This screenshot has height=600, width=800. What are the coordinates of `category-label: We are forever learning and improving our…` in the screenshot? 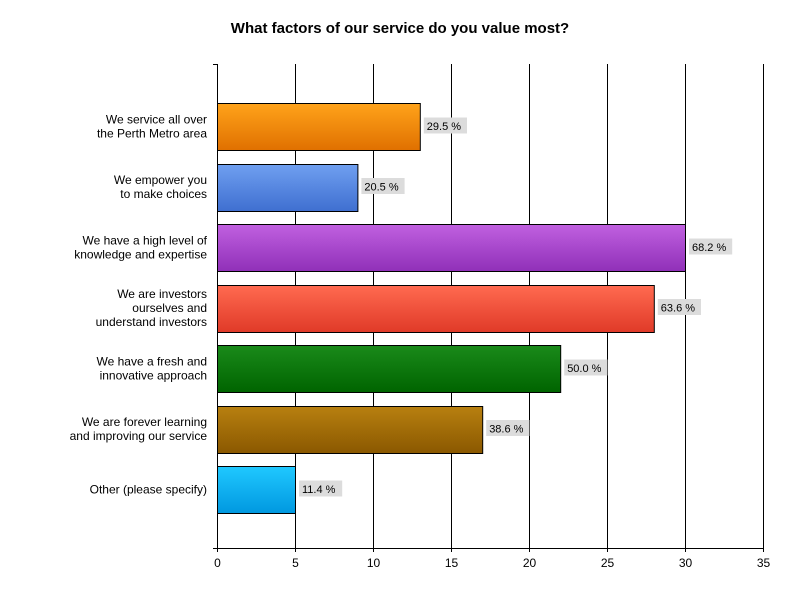 It's located at (139, 429).